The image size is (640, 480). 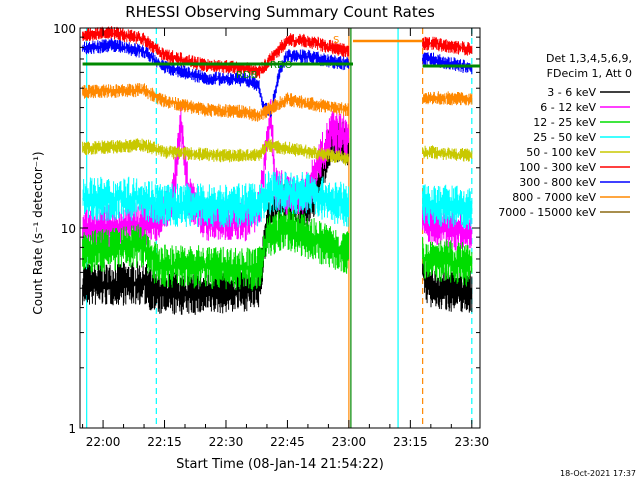 What do you see at coordinates (280, 464) in the screenshot?
I see `x-axis-label: Start Time (08-Jan-14 21:54:22)` at bounding box center [280, 464].